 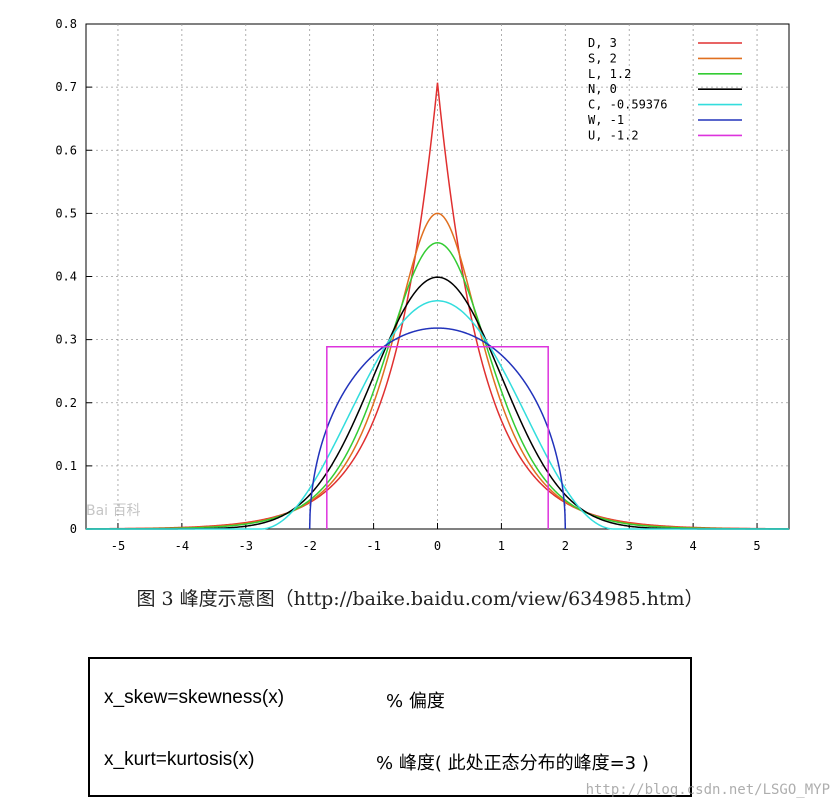 I want to click on y-tick-label: 0.5, so click(x=66, y=213).